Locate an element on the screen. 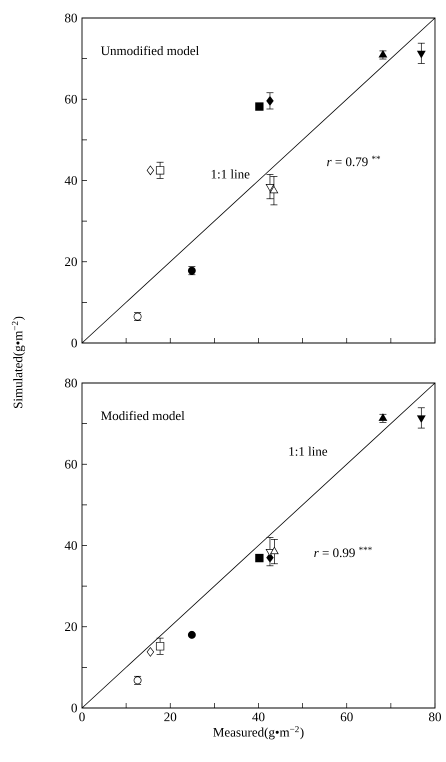 Image resolution: width=446 pixels, height=762 pixels. x-axis-title: Measured(g•m$^{−2}$) is located at coordinates (258, 733).